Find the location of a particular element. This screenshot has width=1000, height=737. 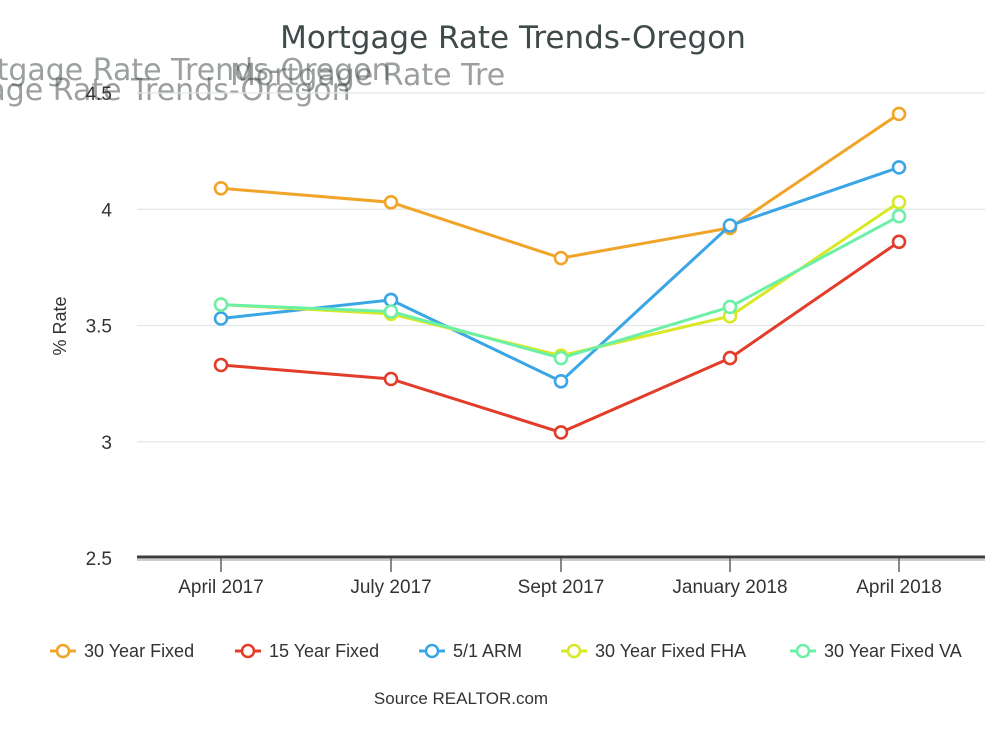

y-tick-labels: 2.5 3 3.5 4 4.5 is located at coordinates (99, 327).